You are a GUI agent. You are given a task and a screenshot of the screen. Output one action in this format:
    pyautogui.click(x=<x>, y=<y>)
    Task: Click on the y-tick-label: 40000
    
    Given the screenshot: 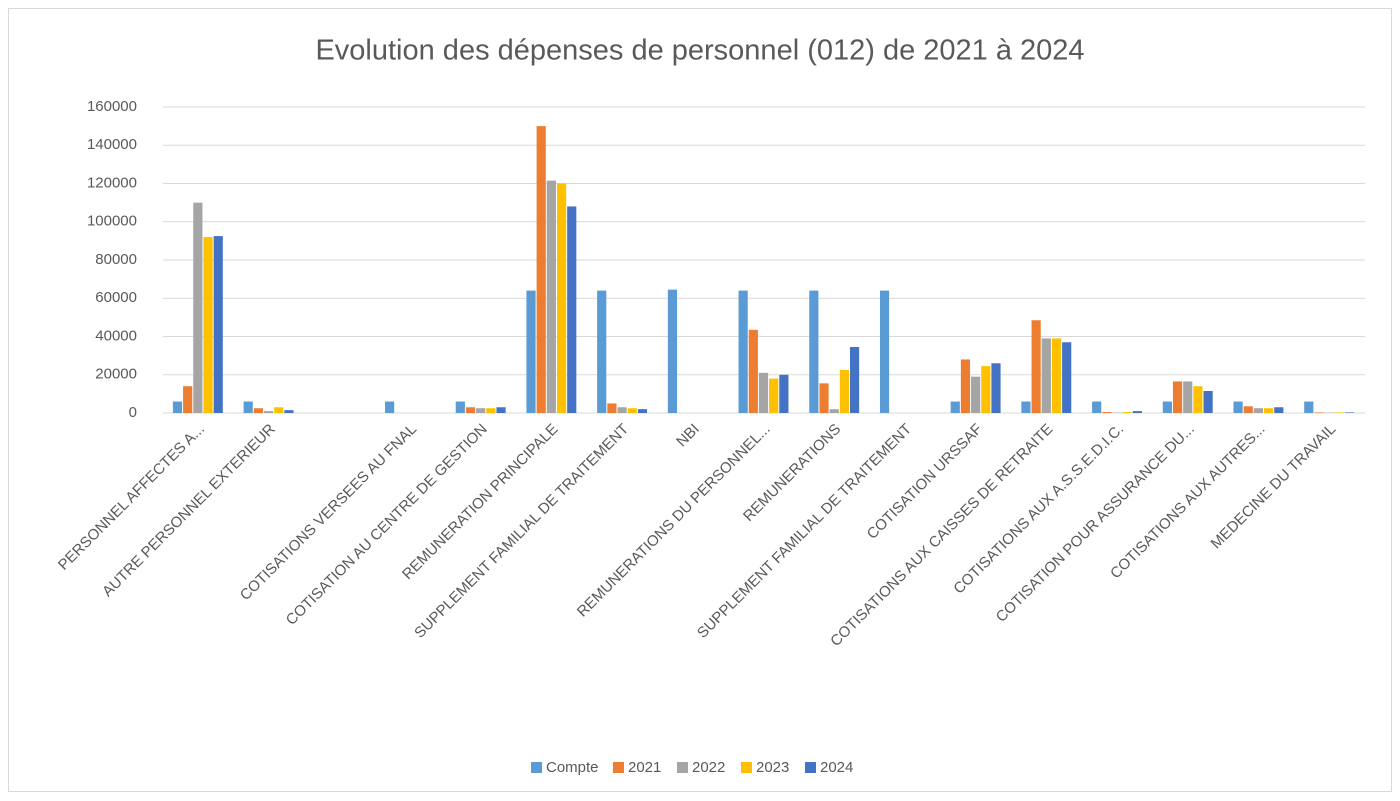 What is the action you would take?
    pyautogui.click(x=116, y=335)
    